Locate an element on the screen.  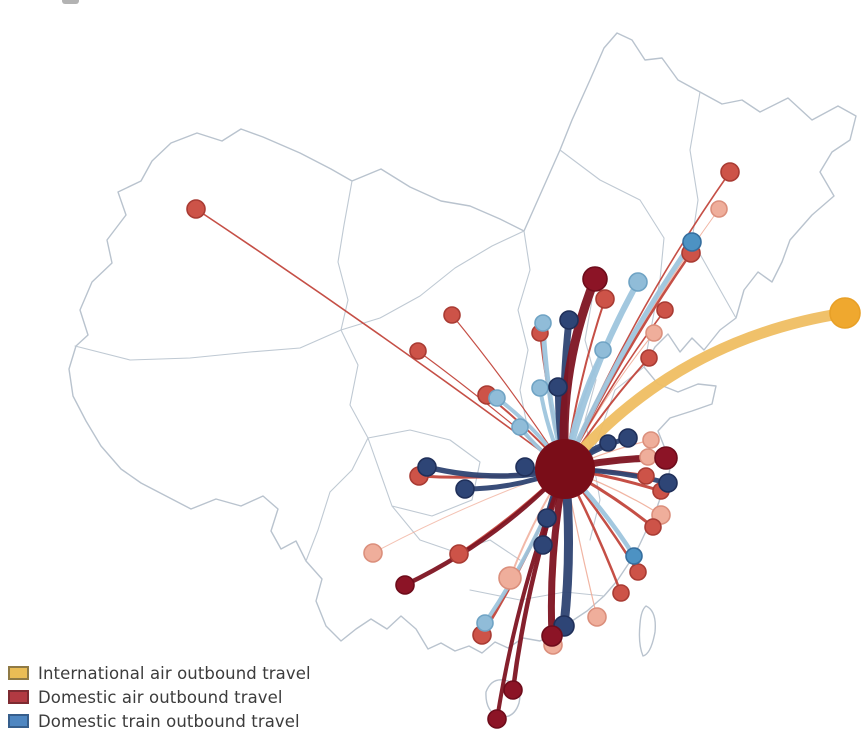
hub-layer is located at coordinates (565, 469).